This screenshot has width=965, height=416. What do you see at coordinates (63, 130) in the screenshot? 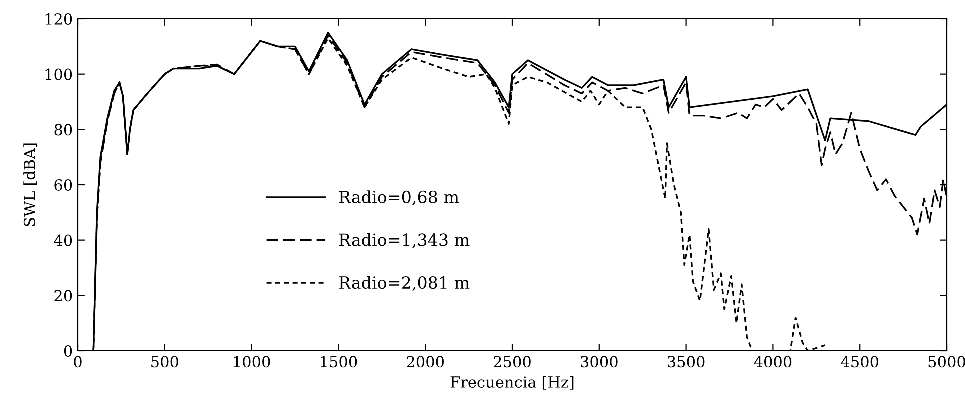
I see `y-tick-label: 80` at bounding box center [63, 130].